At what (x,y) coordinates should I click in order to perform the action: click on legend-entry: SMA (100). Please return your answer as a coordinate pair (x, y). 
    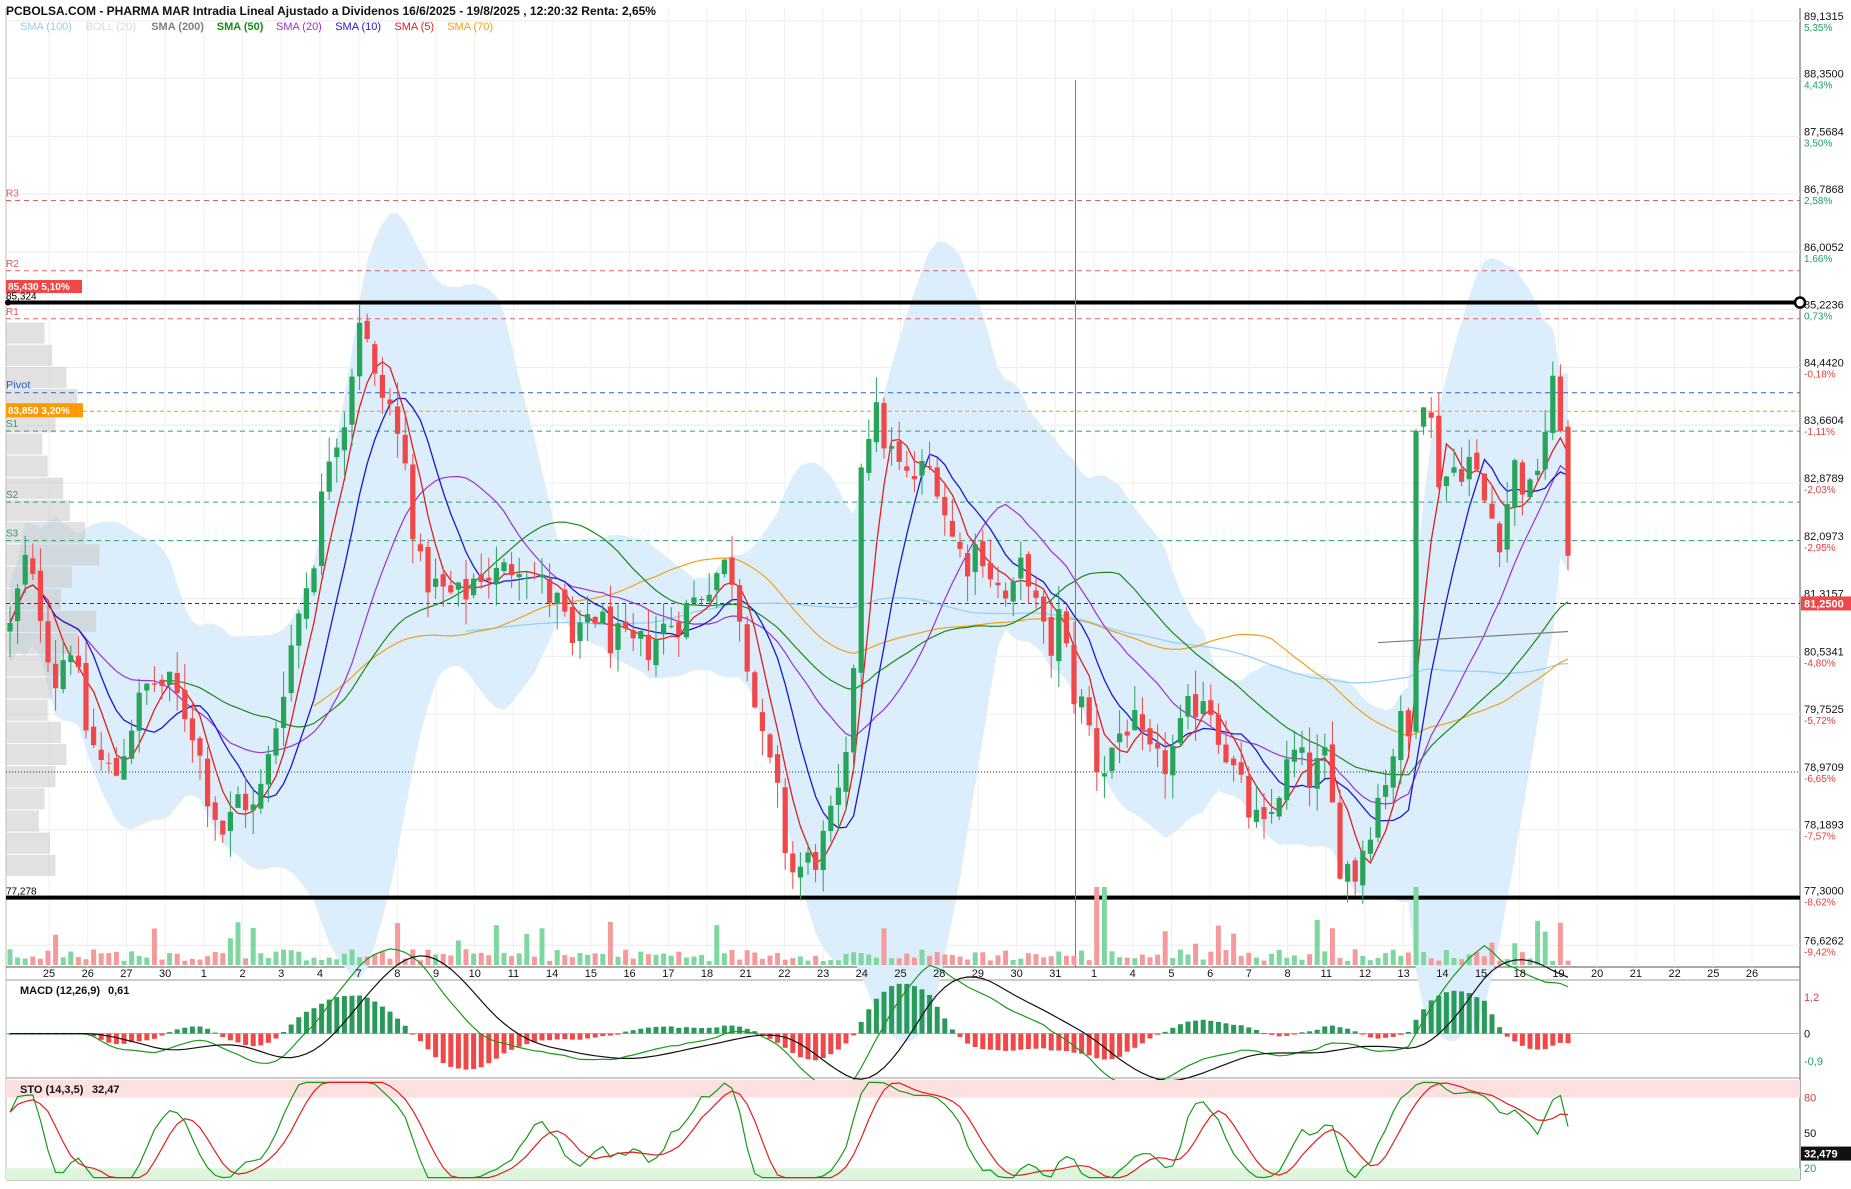
    Looking at the image, I should click on (46, 27).